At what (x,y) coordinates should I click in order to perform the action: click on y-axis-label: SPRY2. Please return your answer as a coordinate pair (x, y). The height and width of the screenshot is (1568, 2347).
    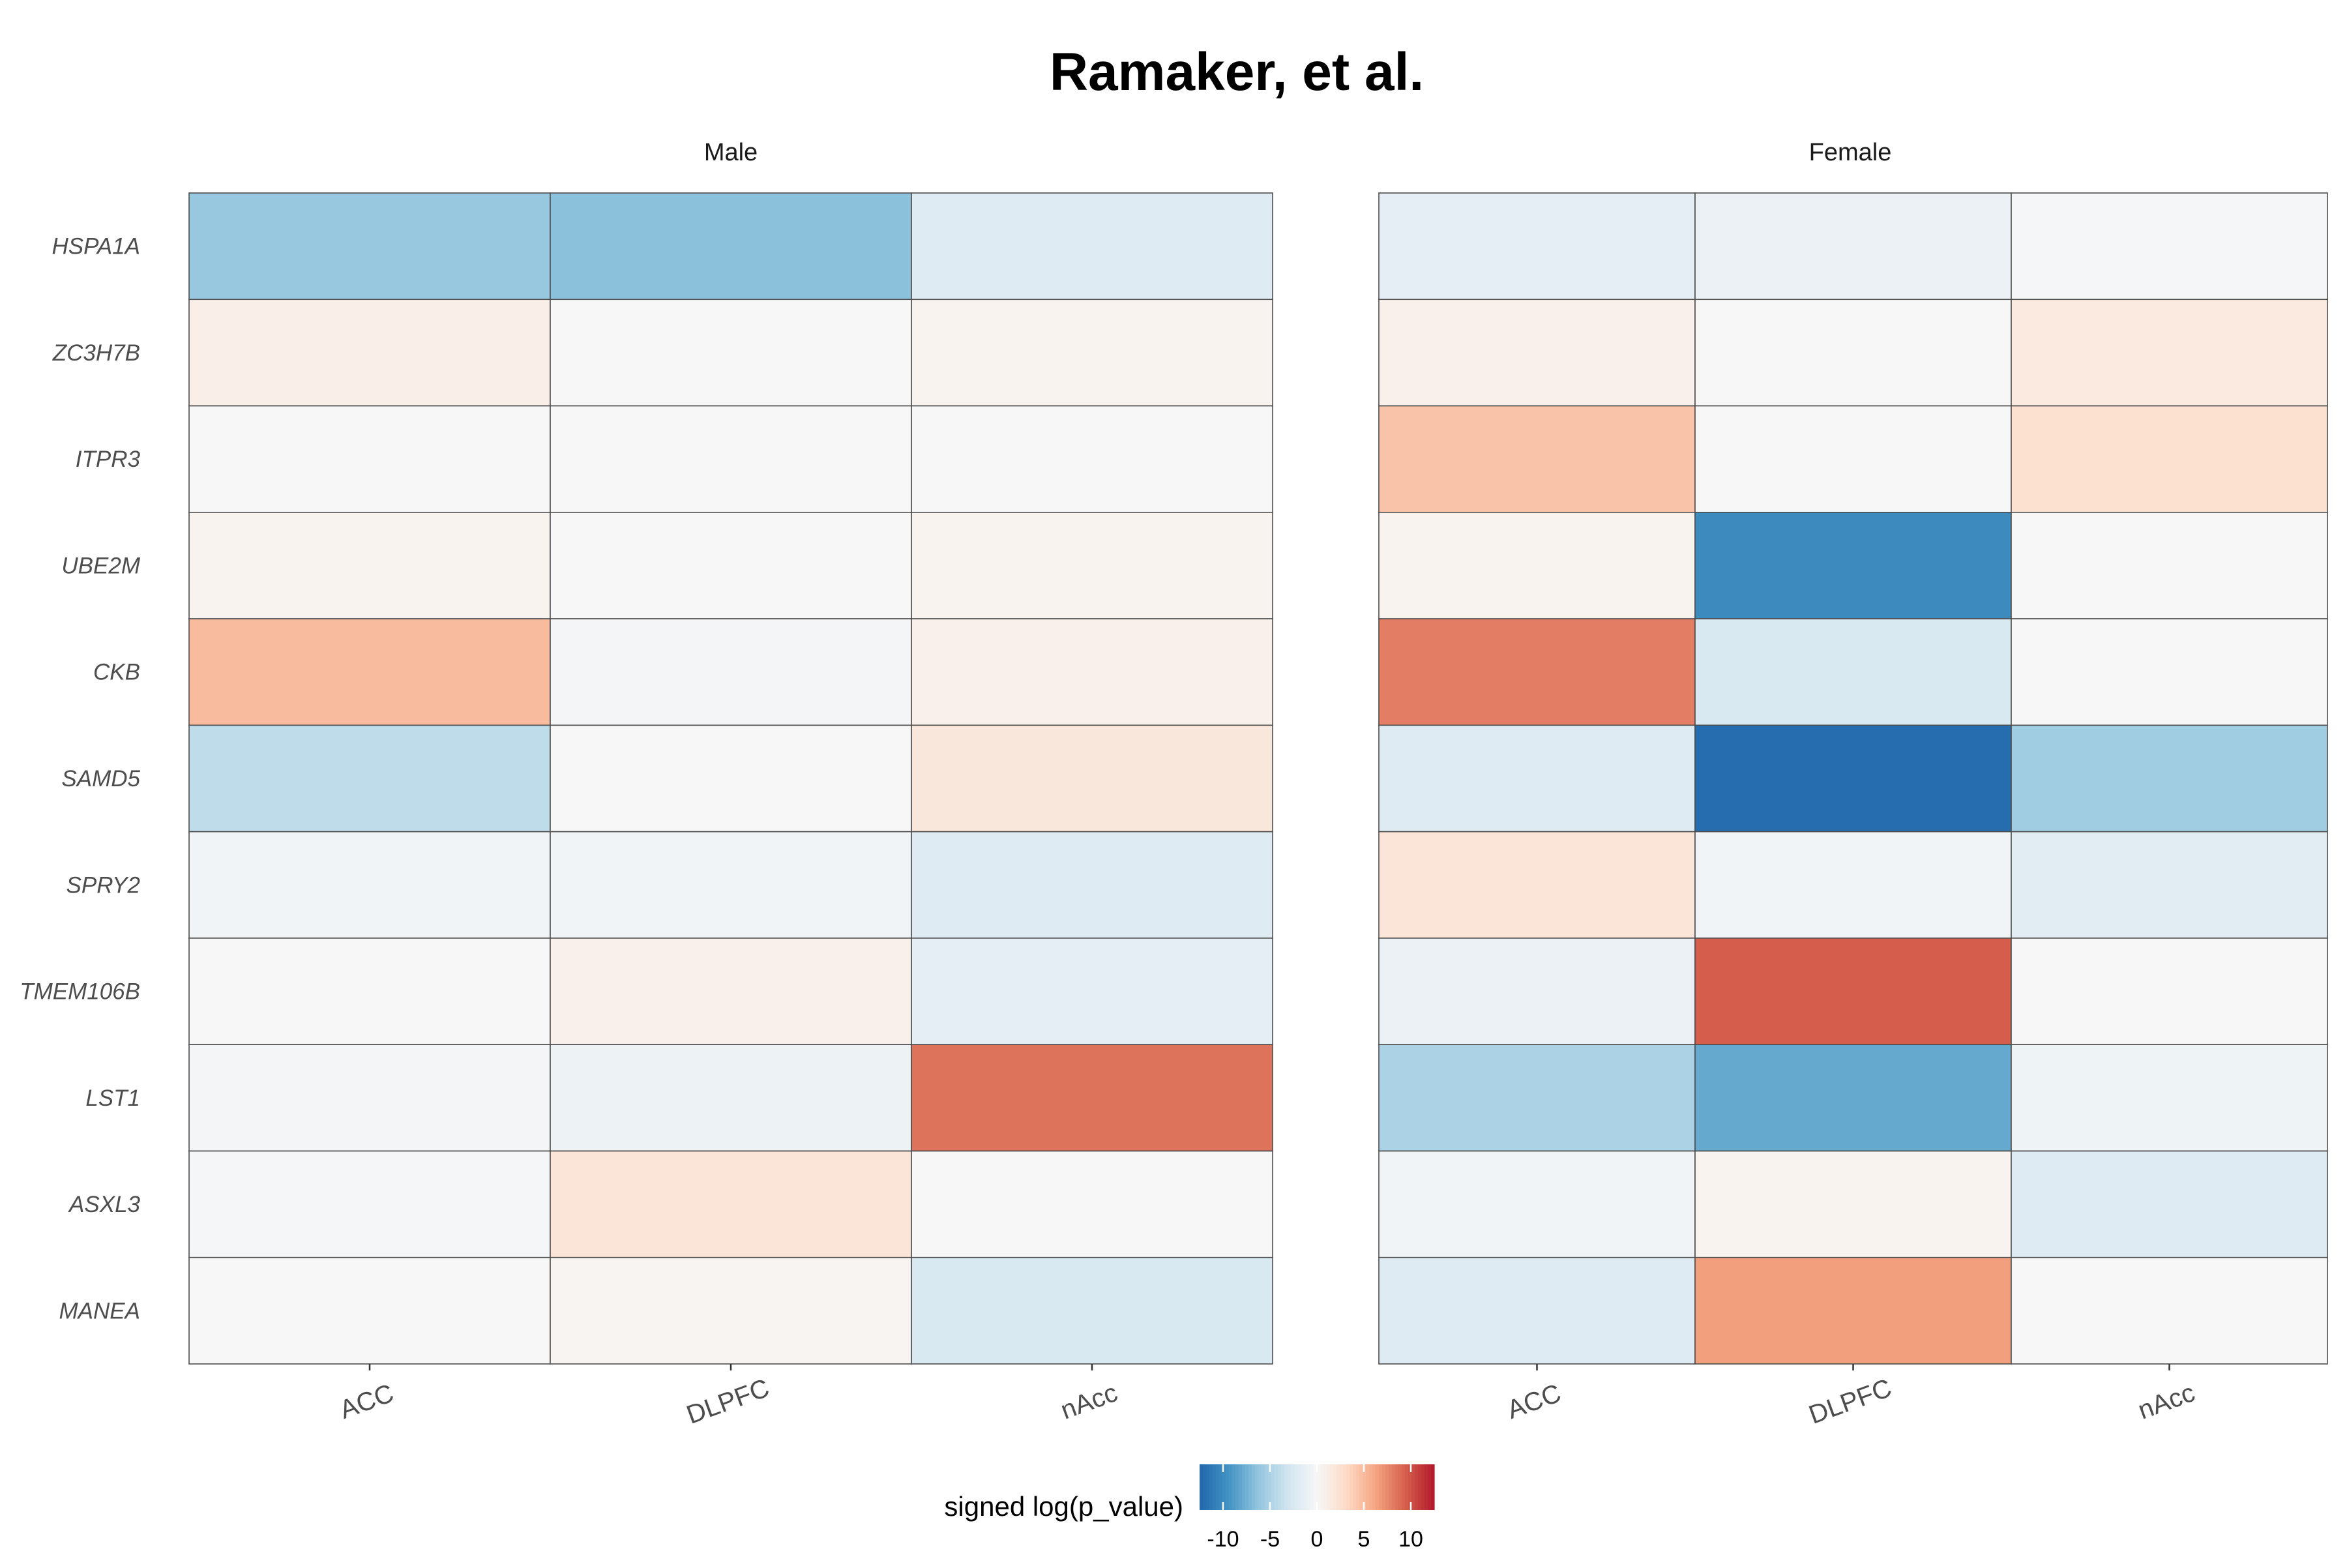
    Looking at the image, I should click on (103, 885).